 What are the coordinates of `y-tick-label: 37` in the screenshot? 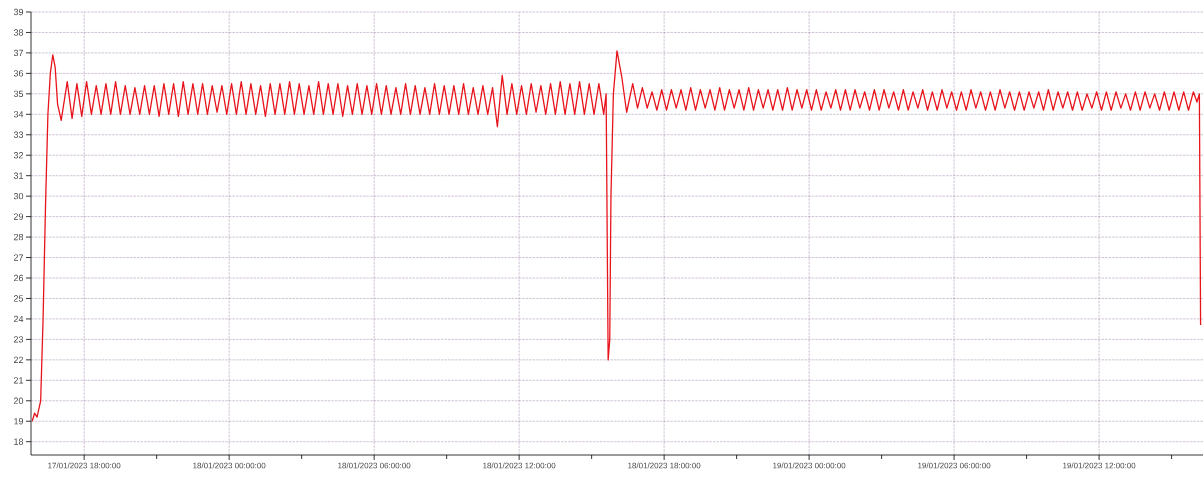 It's located at (18, 53).